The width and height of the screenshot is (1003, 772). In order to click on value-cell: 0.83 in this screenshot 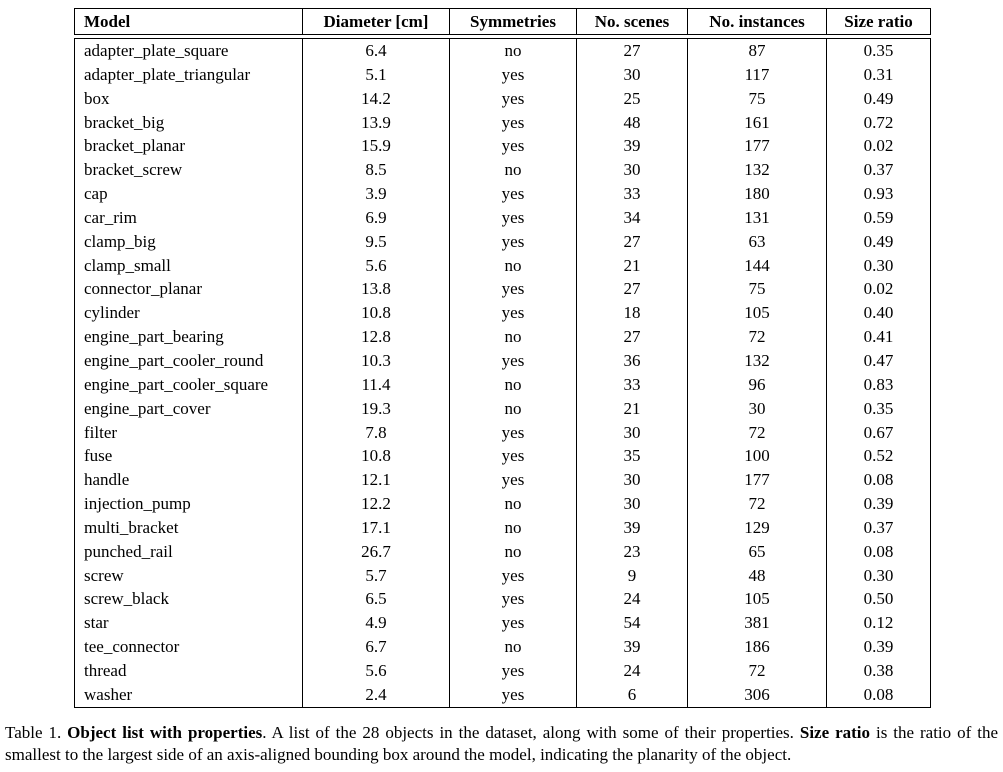, I will do `click(878, 384)`.